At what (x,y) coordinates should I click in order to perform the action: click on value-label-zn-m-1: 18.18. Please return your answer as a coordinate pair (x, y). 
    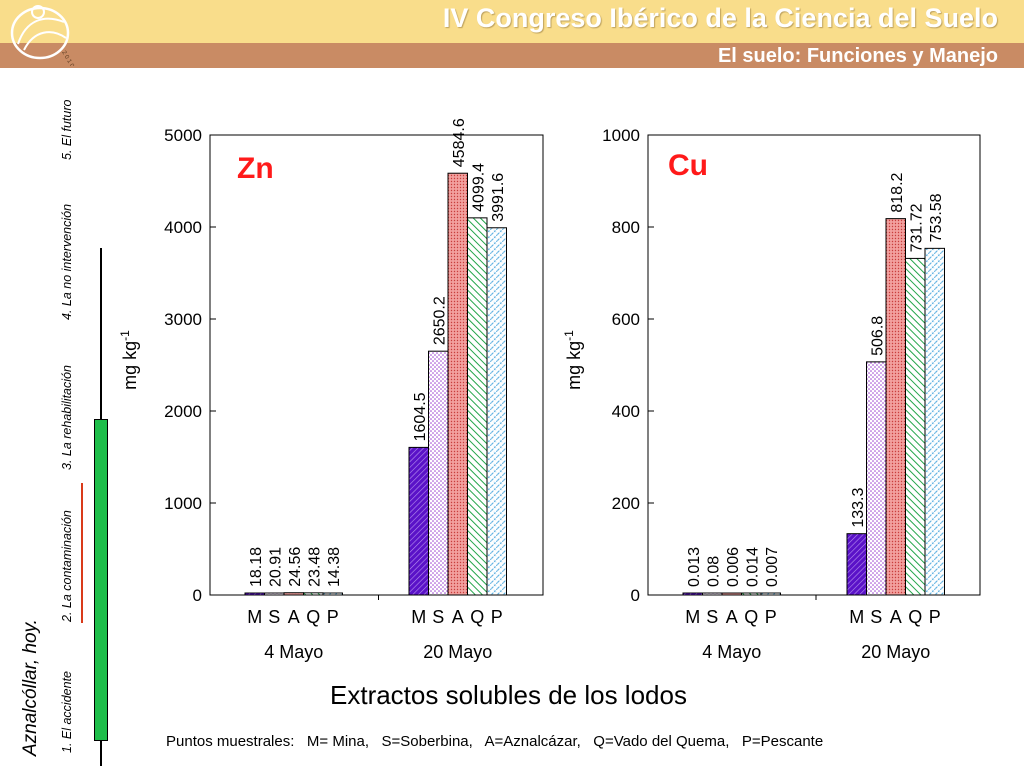
    Looking at the image, I should click on (256, 567).